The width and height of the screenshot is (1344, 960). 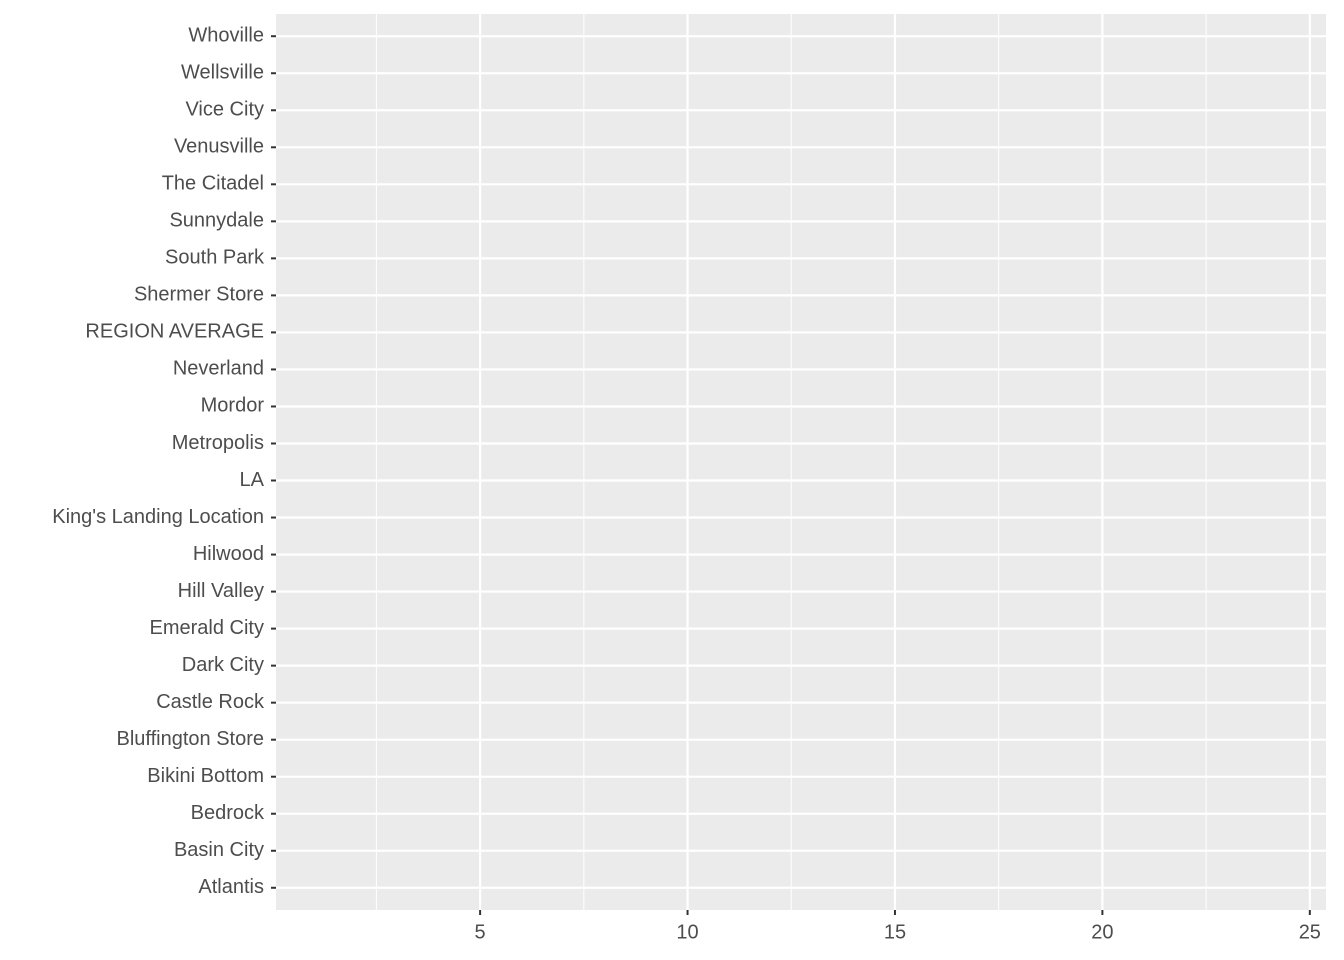 I want to click on y-tick-label: The Citadel, so click(x=213, y=184).